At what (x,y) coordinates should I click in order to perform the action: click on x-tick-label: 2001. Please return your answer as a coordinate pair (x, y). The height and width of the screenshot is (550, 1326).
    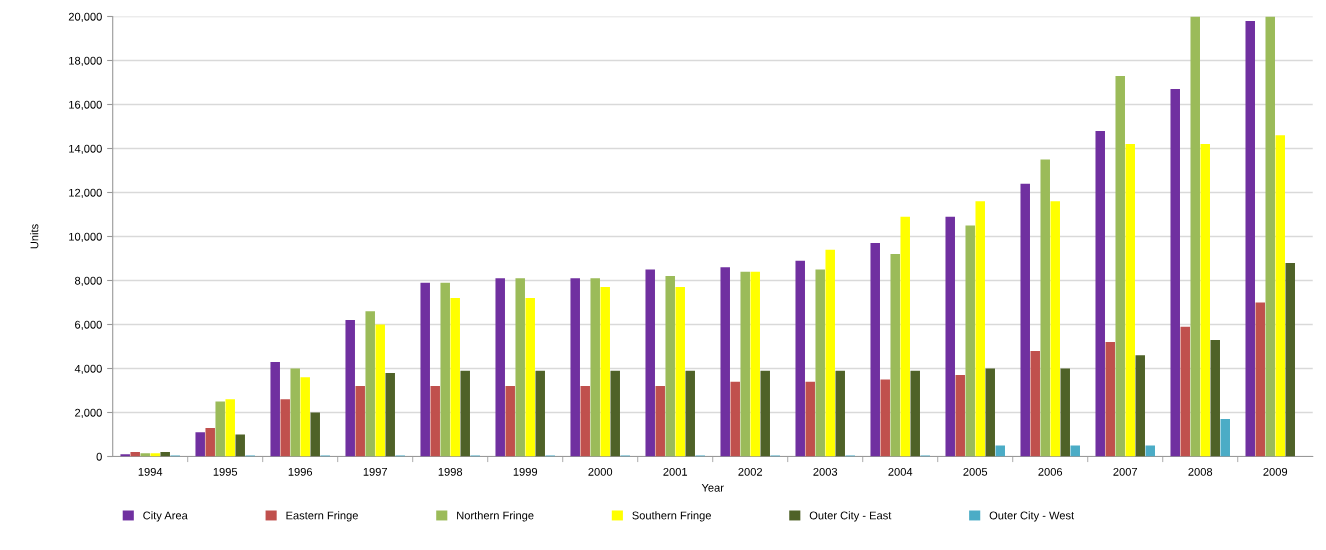
    Looking at the image, I should click on (675, 471).